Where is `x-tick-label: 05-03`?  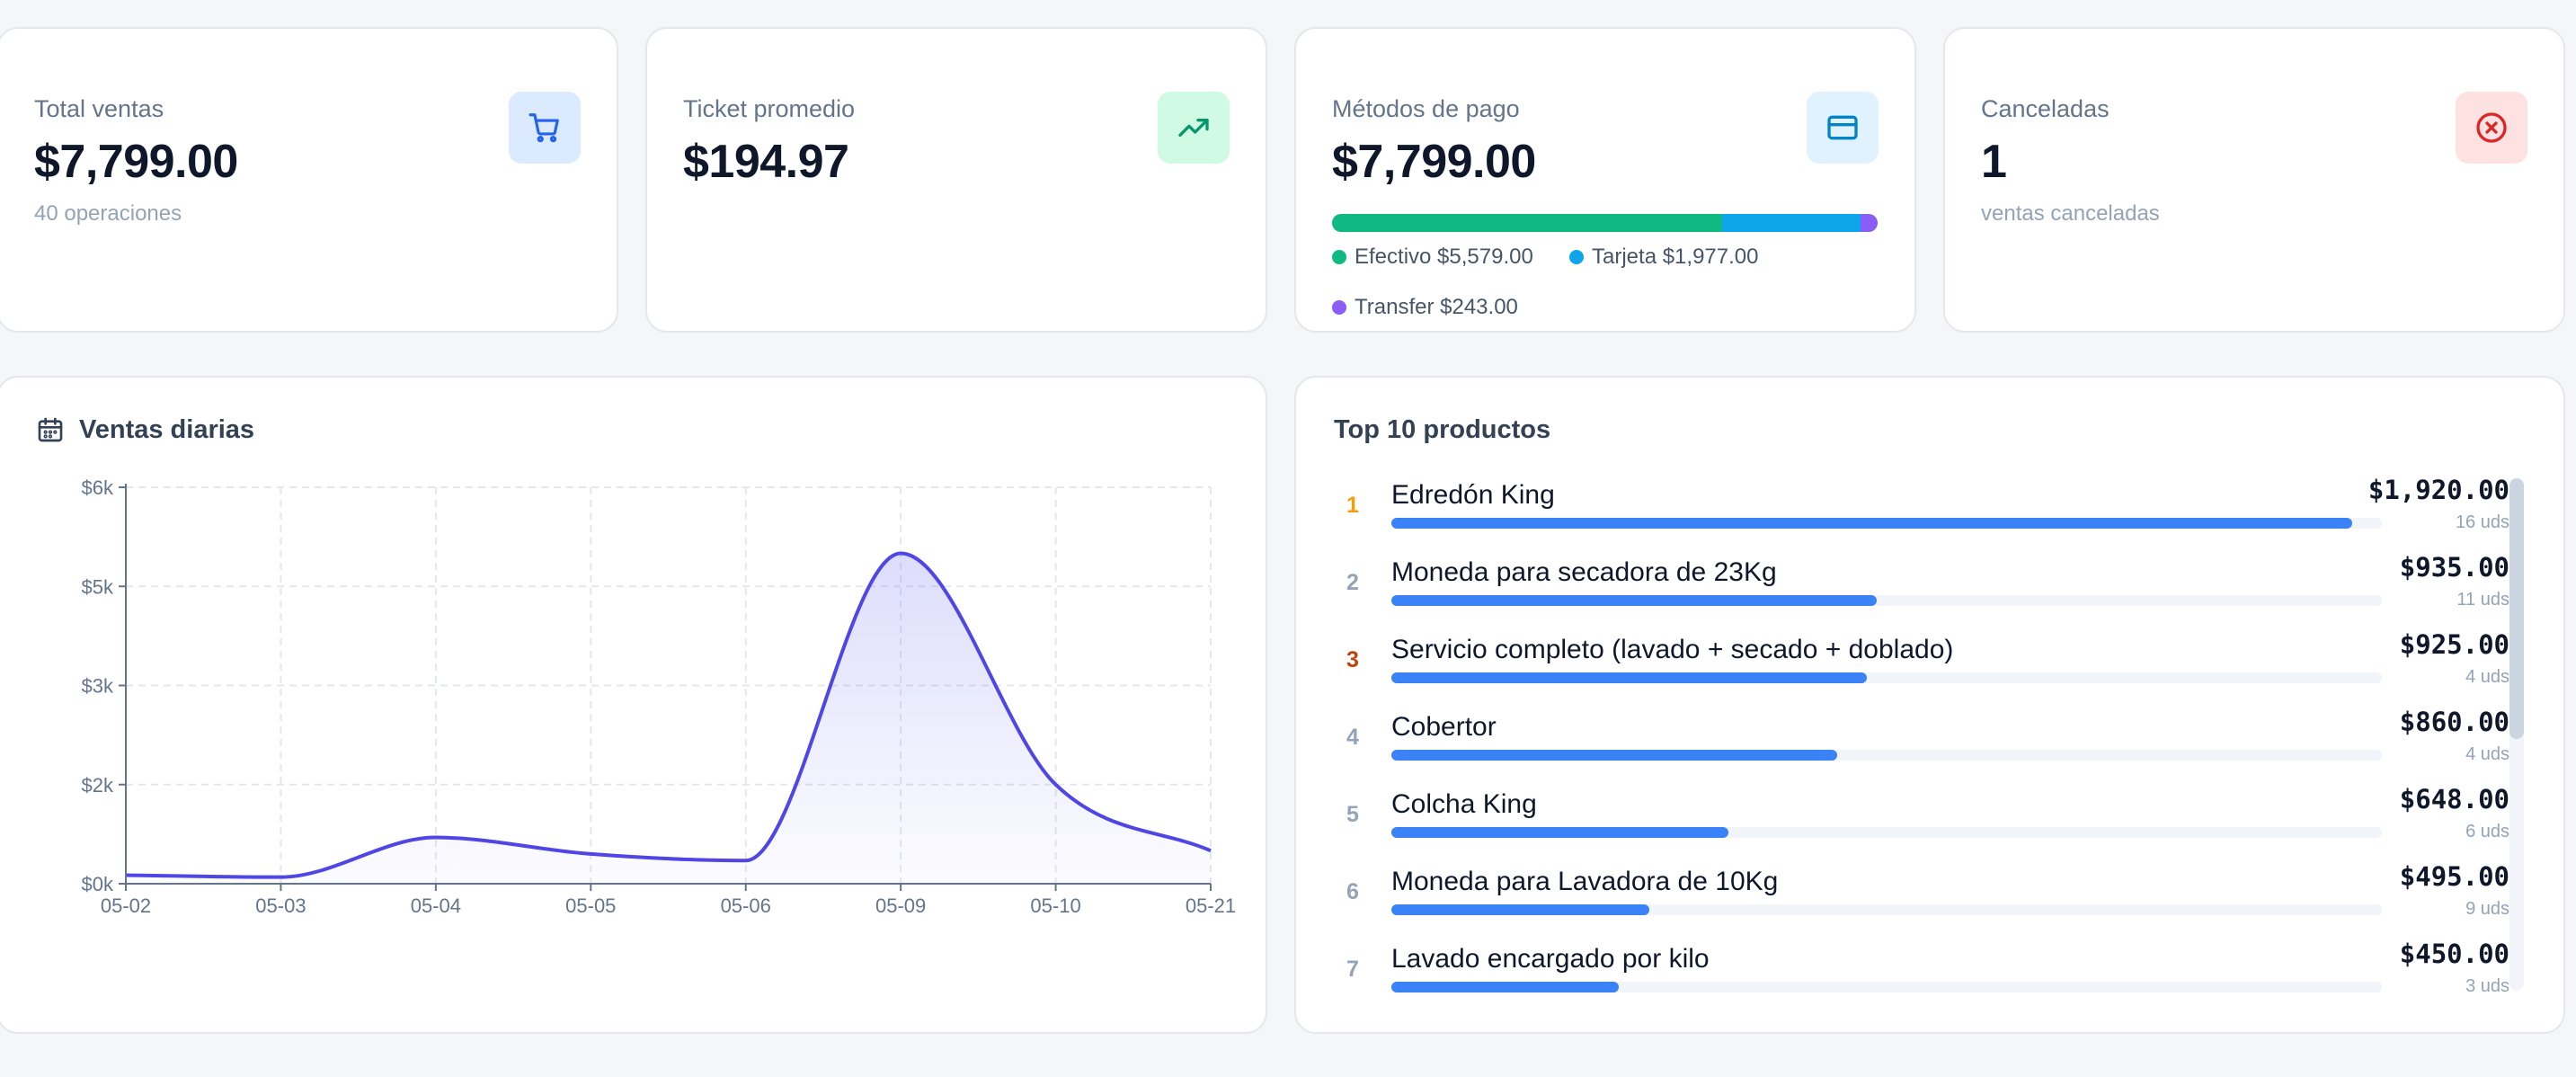 x-tick-label: 05-03 is located at coordinates (280, 906).